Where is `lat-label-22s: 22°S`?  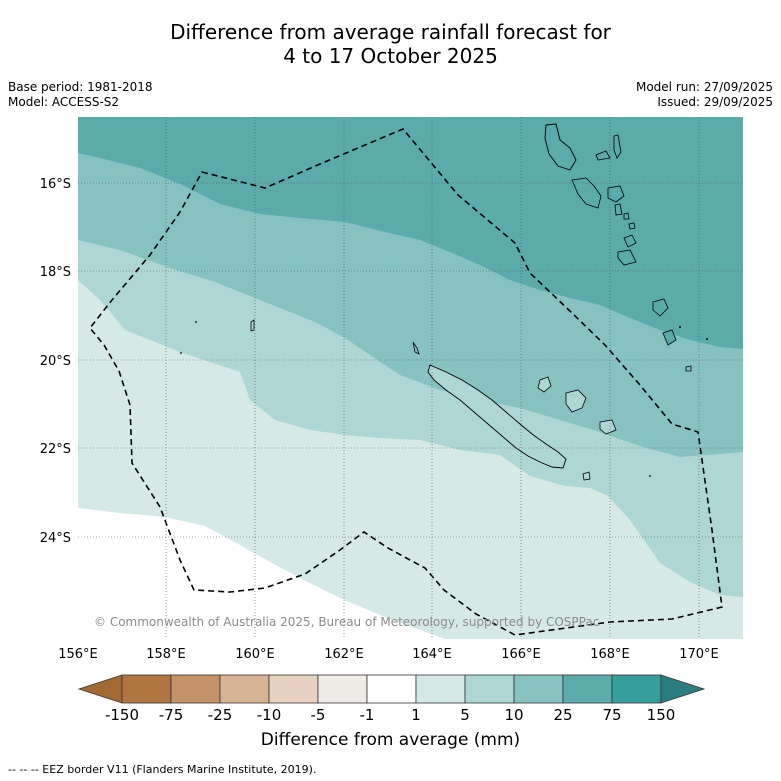 lat-label-22s: 22°S is located at coordinates (55, 449).